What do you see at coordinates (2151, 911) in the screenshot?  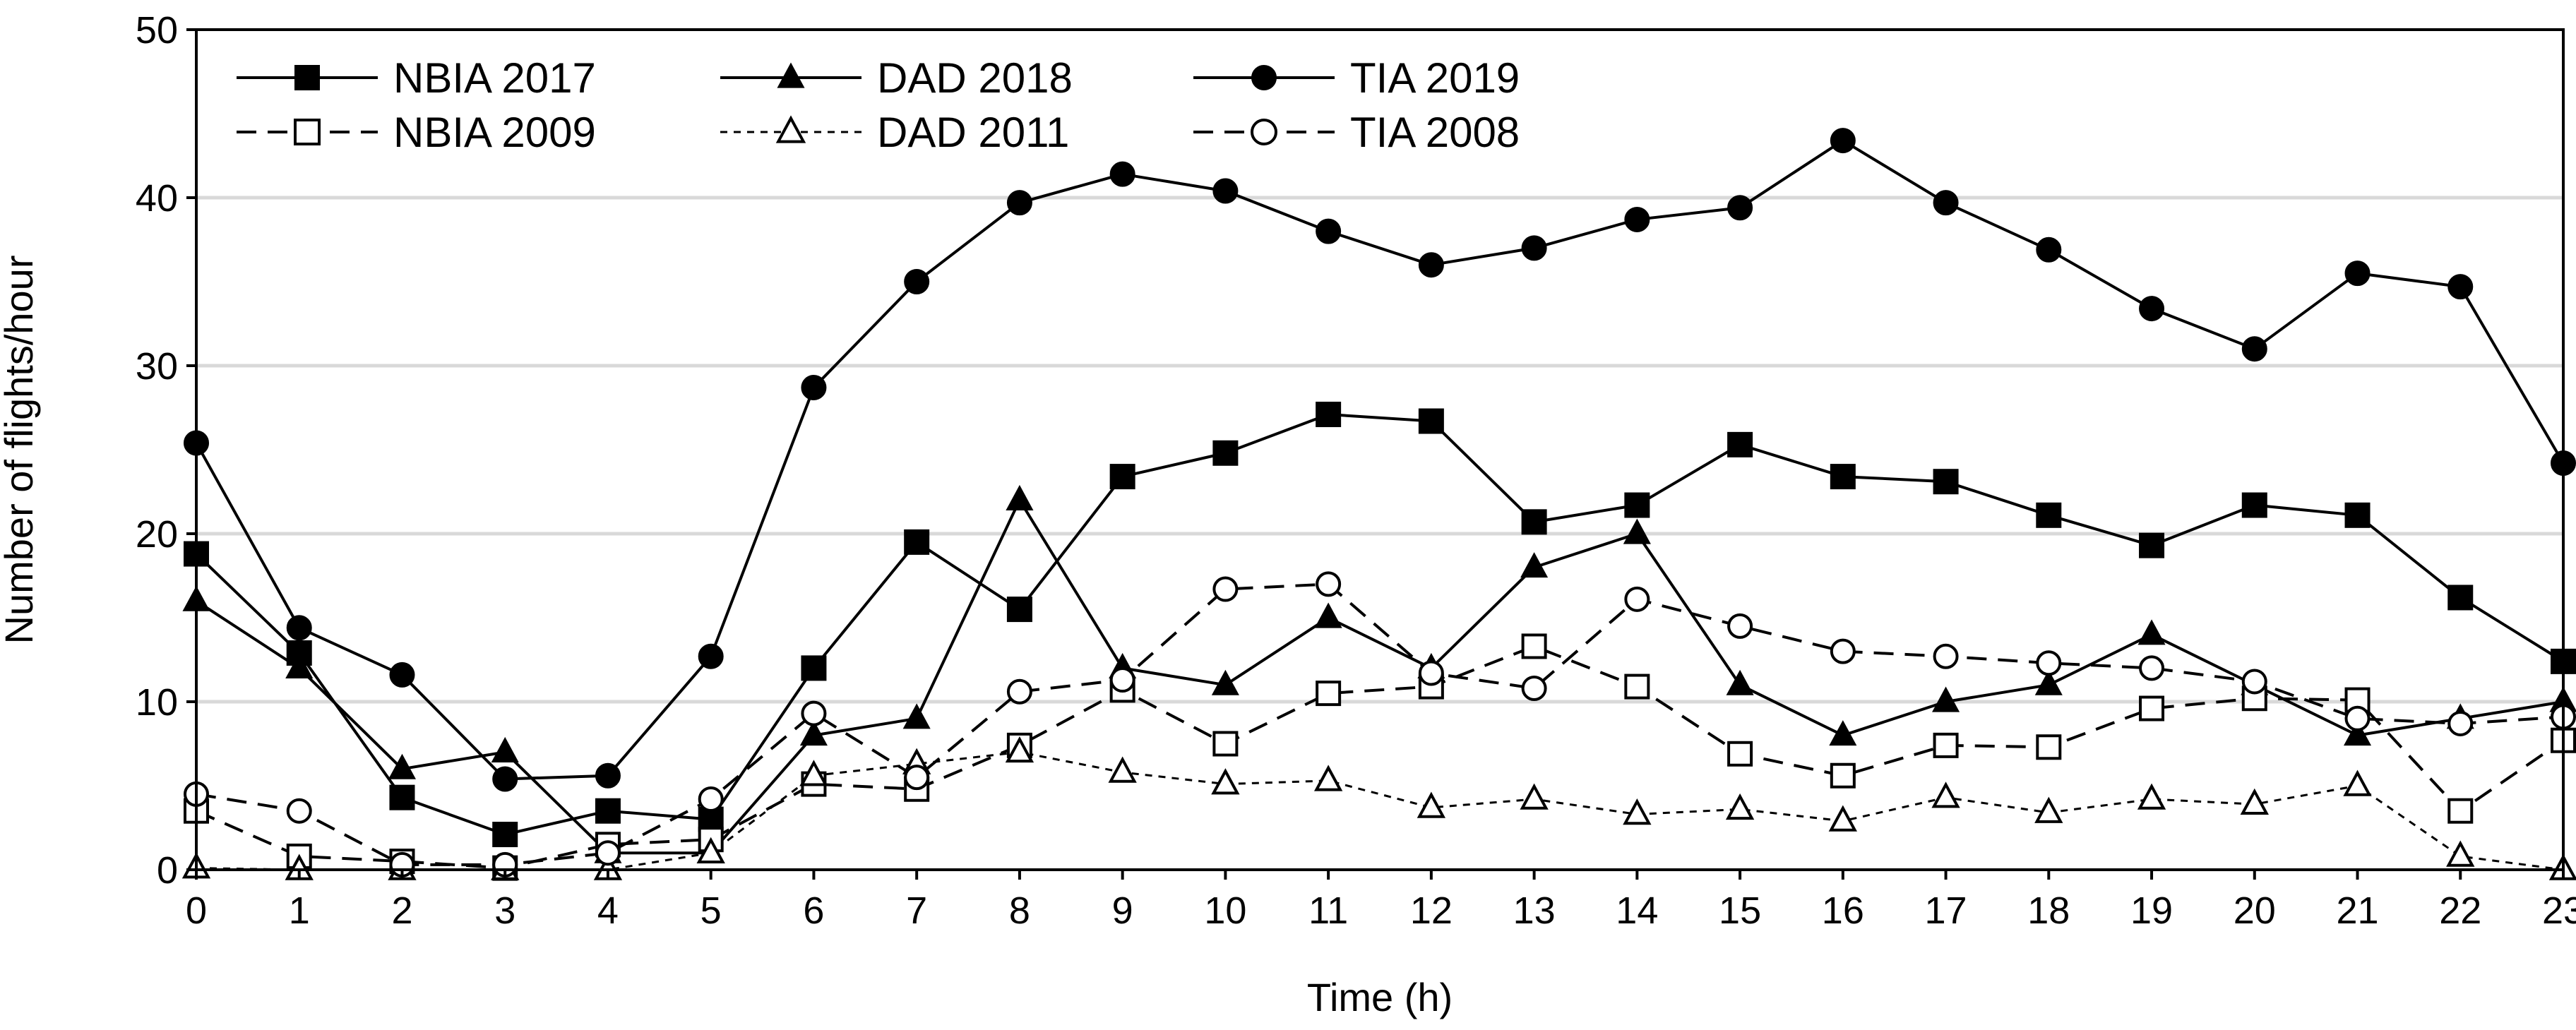 I see `x-tick-label: 19` at bounding box center [2151, 911].